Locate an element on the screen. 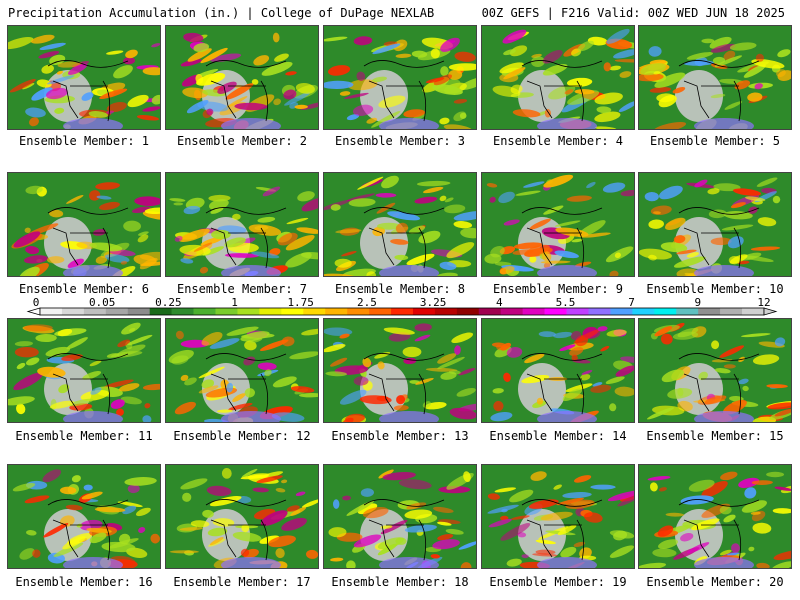 The image size is (800, 600). ensemble-member-label: Ensemble Member: 13 is located at coordinates (400, 436).